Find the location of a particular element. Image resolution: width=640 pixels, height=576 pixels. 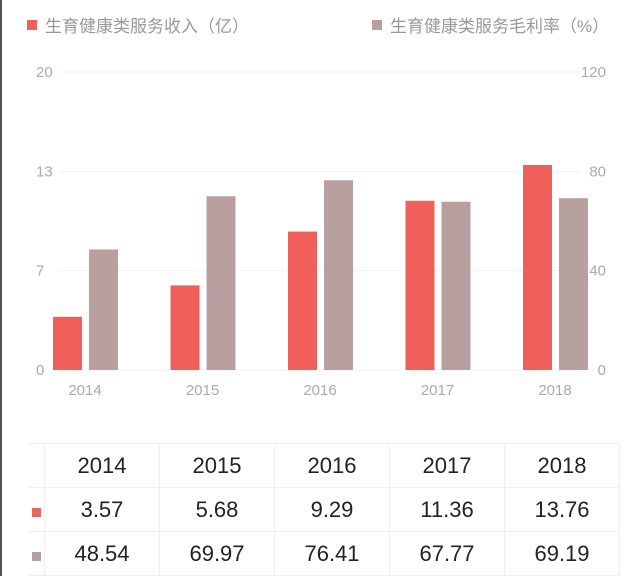

right-axis-tick: 40 is located at coordinates (597, 271).